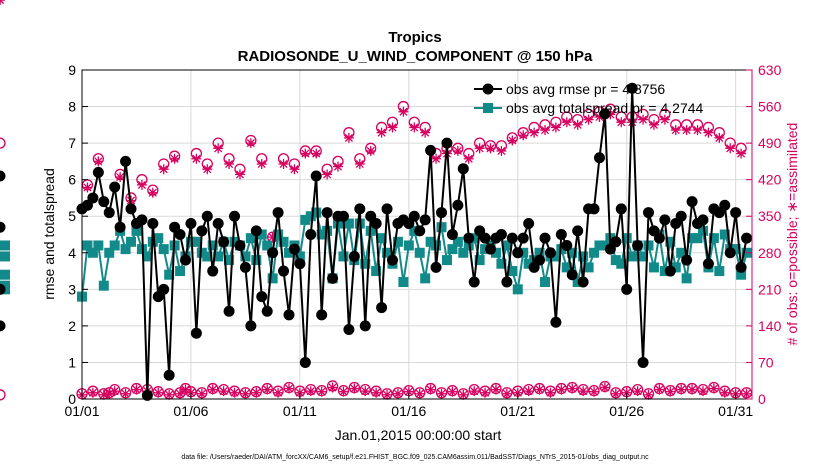  I want to click on y-tick-label: 5, so click(72, 216).